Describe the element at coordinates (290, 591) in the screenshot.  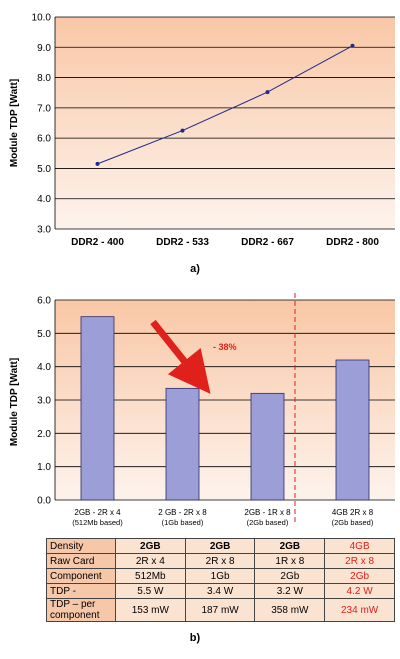
I see `table-cell: 3.2 W` at that location.